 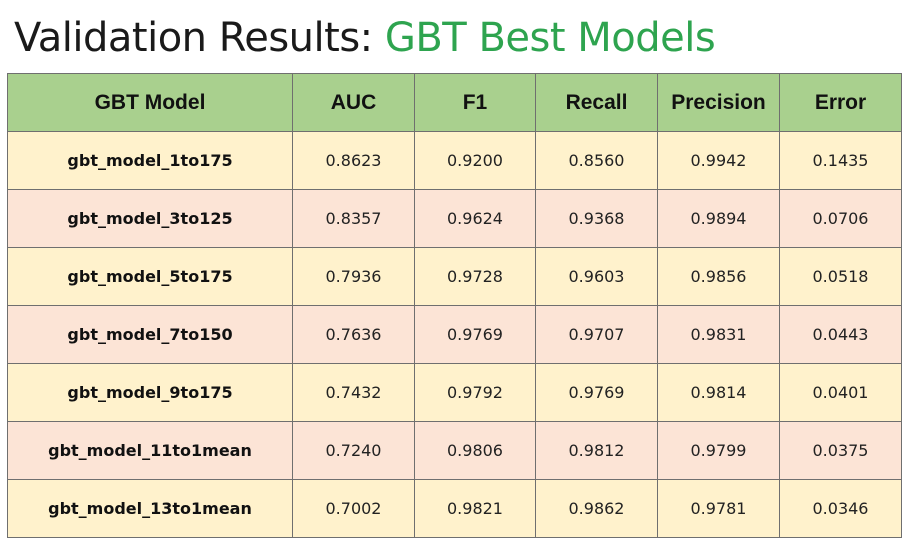 What do you see at coordinates (840, 450) in the screenshot?
I see `cell-error: 0.0375` at bounding box center [840, 450].